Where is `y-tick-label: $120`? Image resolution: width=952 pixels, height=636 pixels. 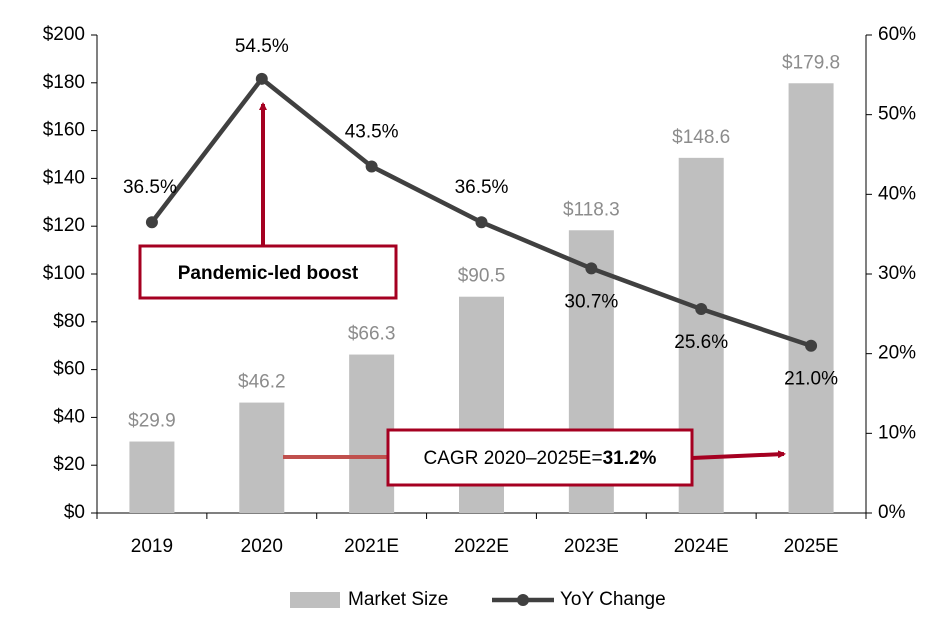
y-tick-label: $120 is located at coordinates (64, 225).